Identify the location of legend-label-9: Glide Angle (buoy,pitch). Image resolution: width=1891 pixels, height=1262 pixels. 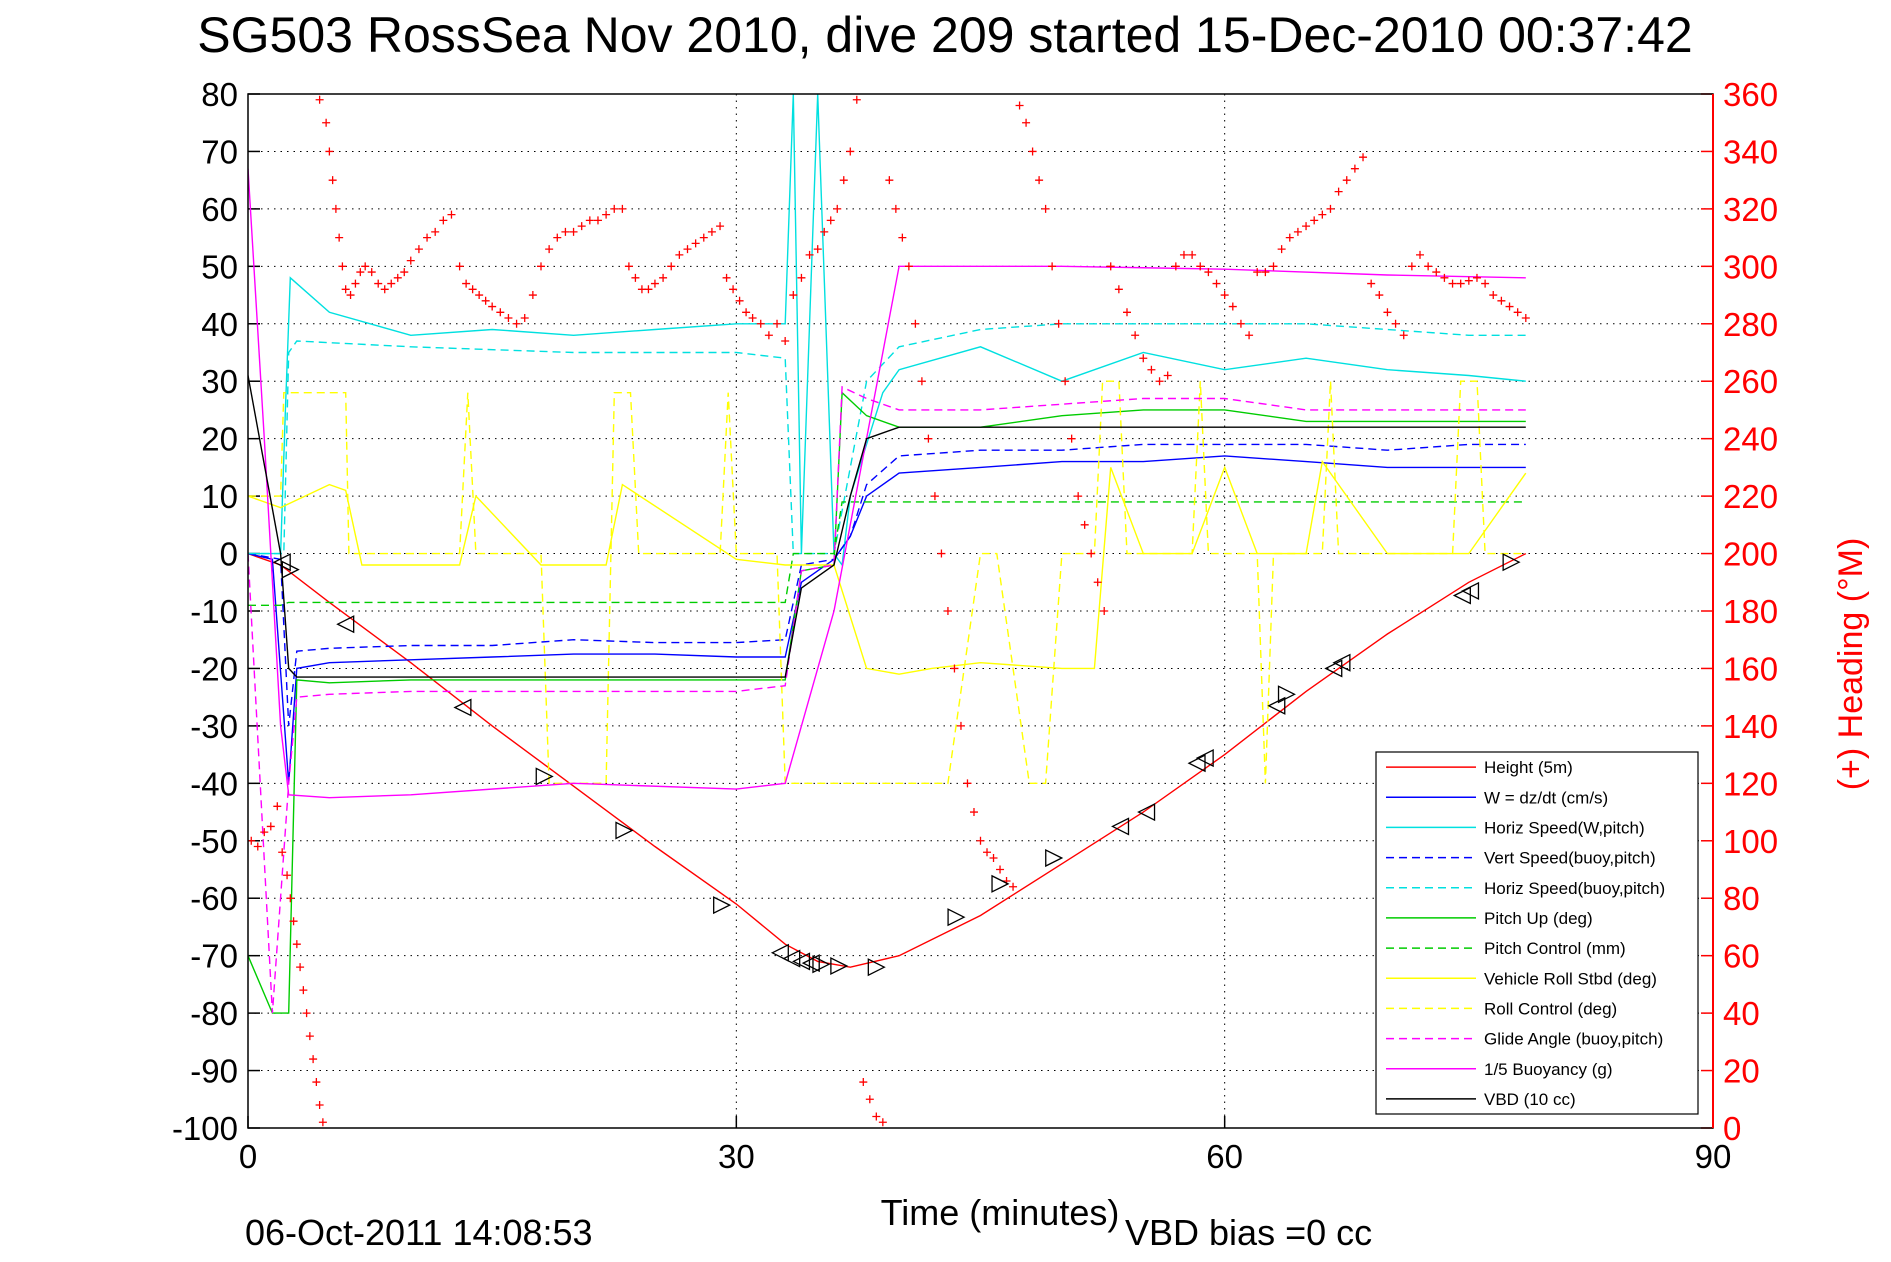
(1573, 1039).